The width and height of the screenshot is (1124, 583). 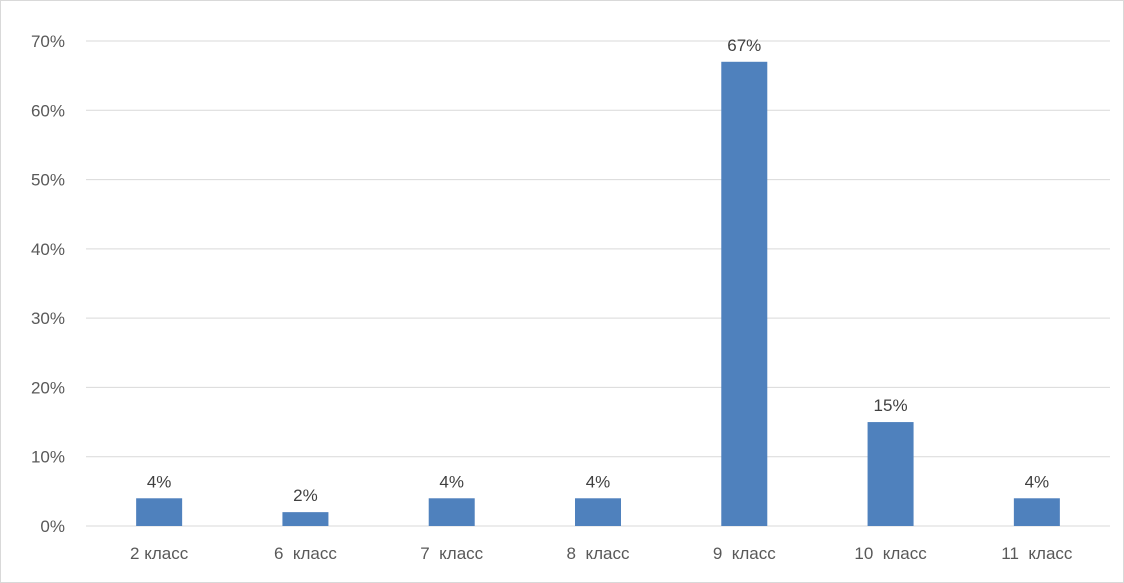 I want to click on x-category-label: 11 класс, so click(x=1037, y=553).